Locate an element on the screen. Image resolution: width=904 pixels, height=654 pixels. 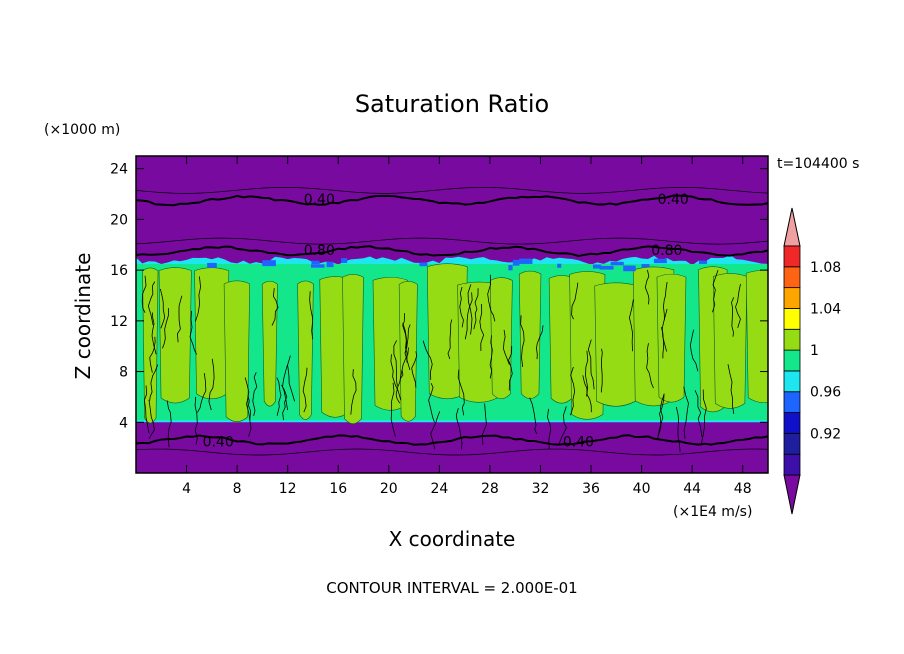
x-tick-label: 32 is located at coordinates (541, 489).